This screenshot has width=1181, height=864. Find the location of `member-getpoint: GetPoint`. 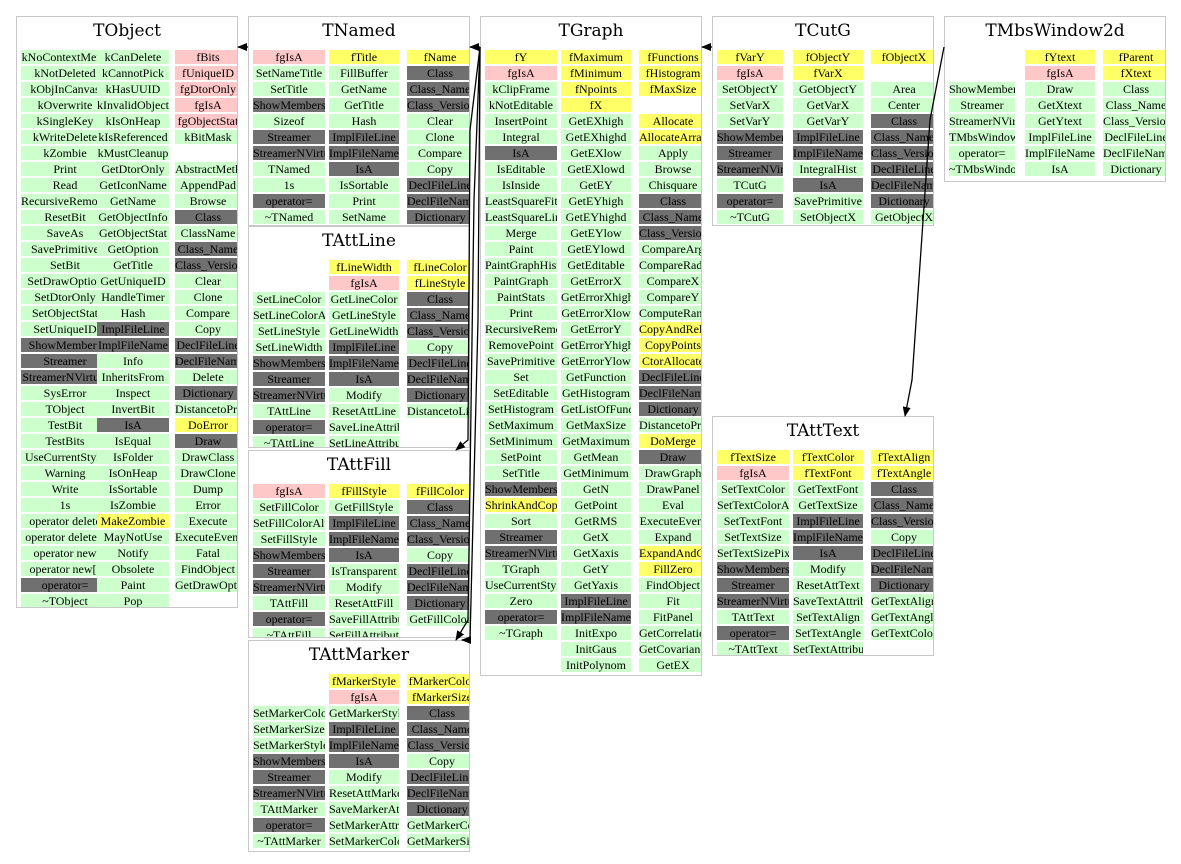

member-getpoint: GetPoint is located at coordinates (596, 505).